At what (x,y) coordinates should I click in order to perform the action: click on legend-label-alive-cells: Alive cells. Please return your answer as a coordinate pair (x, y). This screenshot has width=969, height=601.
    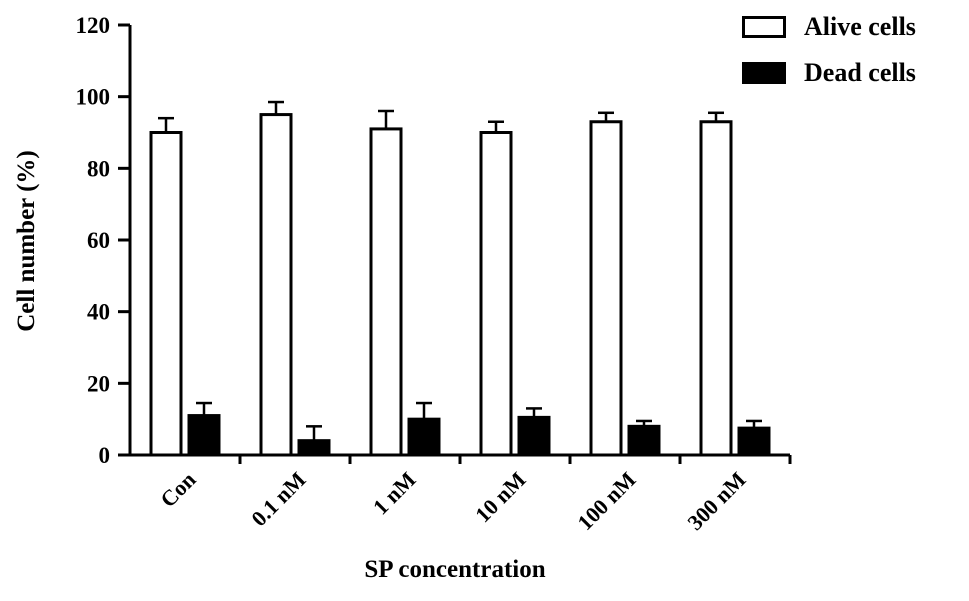
    Looking at the image, I should click on (860, 26).